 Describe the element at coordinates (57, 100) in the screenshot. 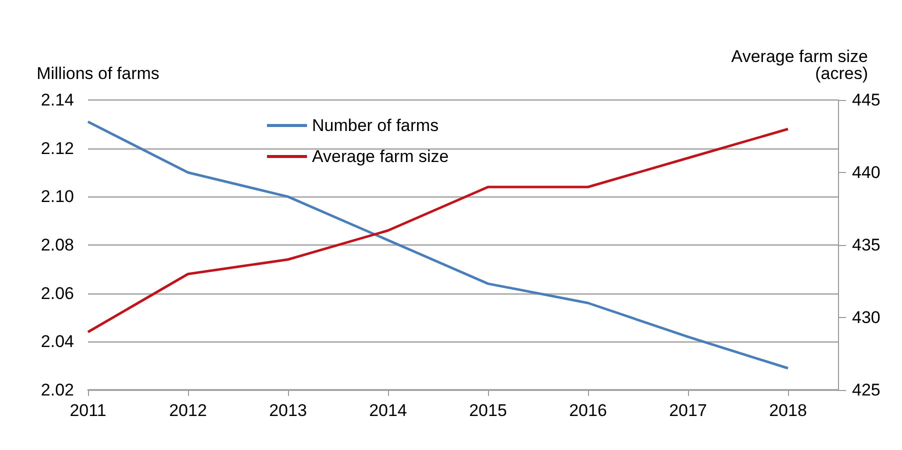

I see `y-tick-label: 2.14` at that location.